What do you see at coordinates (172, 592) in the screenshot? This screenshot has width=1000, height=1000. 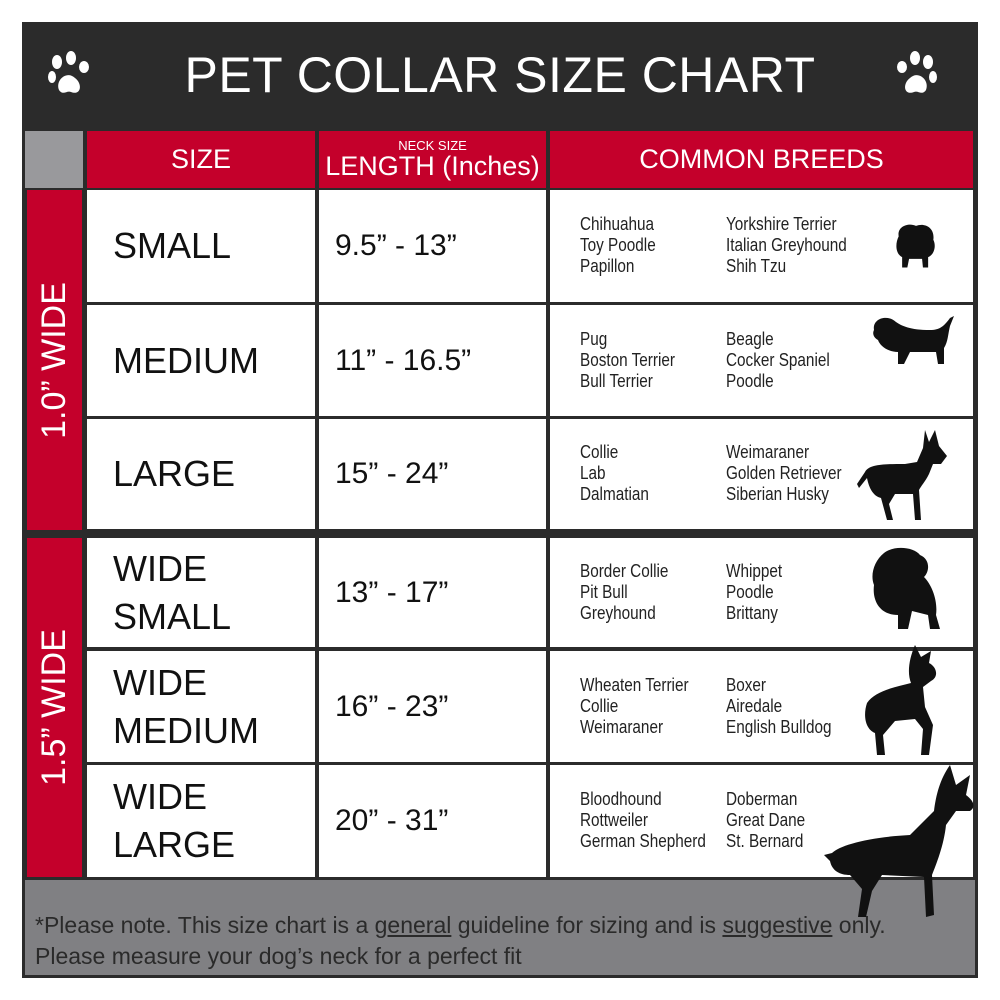 I see `size-label: WIDE SMALL` at bounding box center [172, 592].